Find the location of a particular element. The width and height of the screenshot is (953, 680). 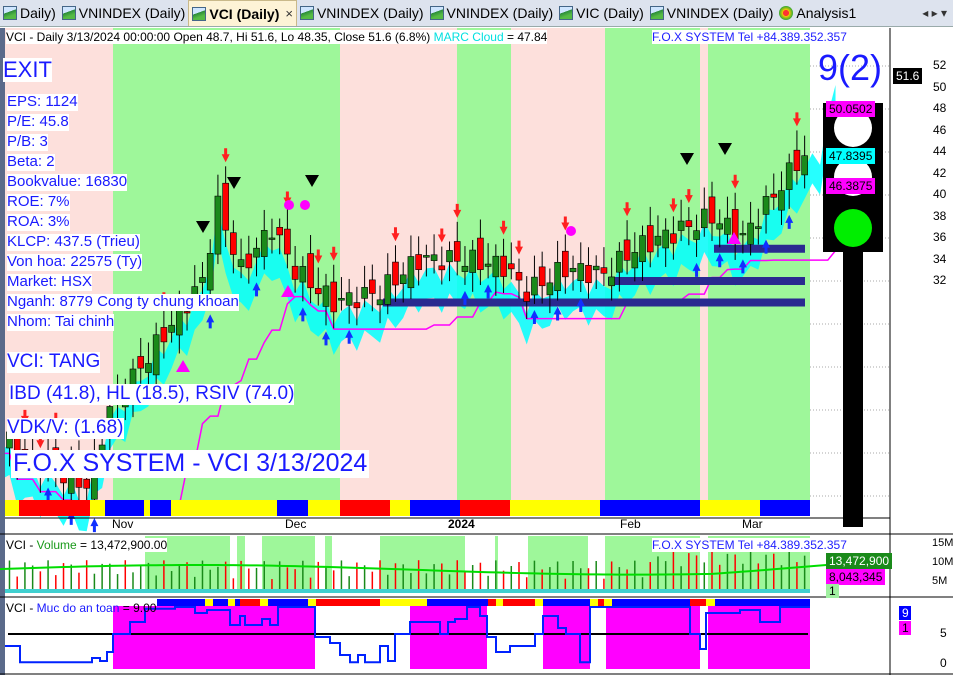

safety-badge: 1 is located at coordinates (905, 628).